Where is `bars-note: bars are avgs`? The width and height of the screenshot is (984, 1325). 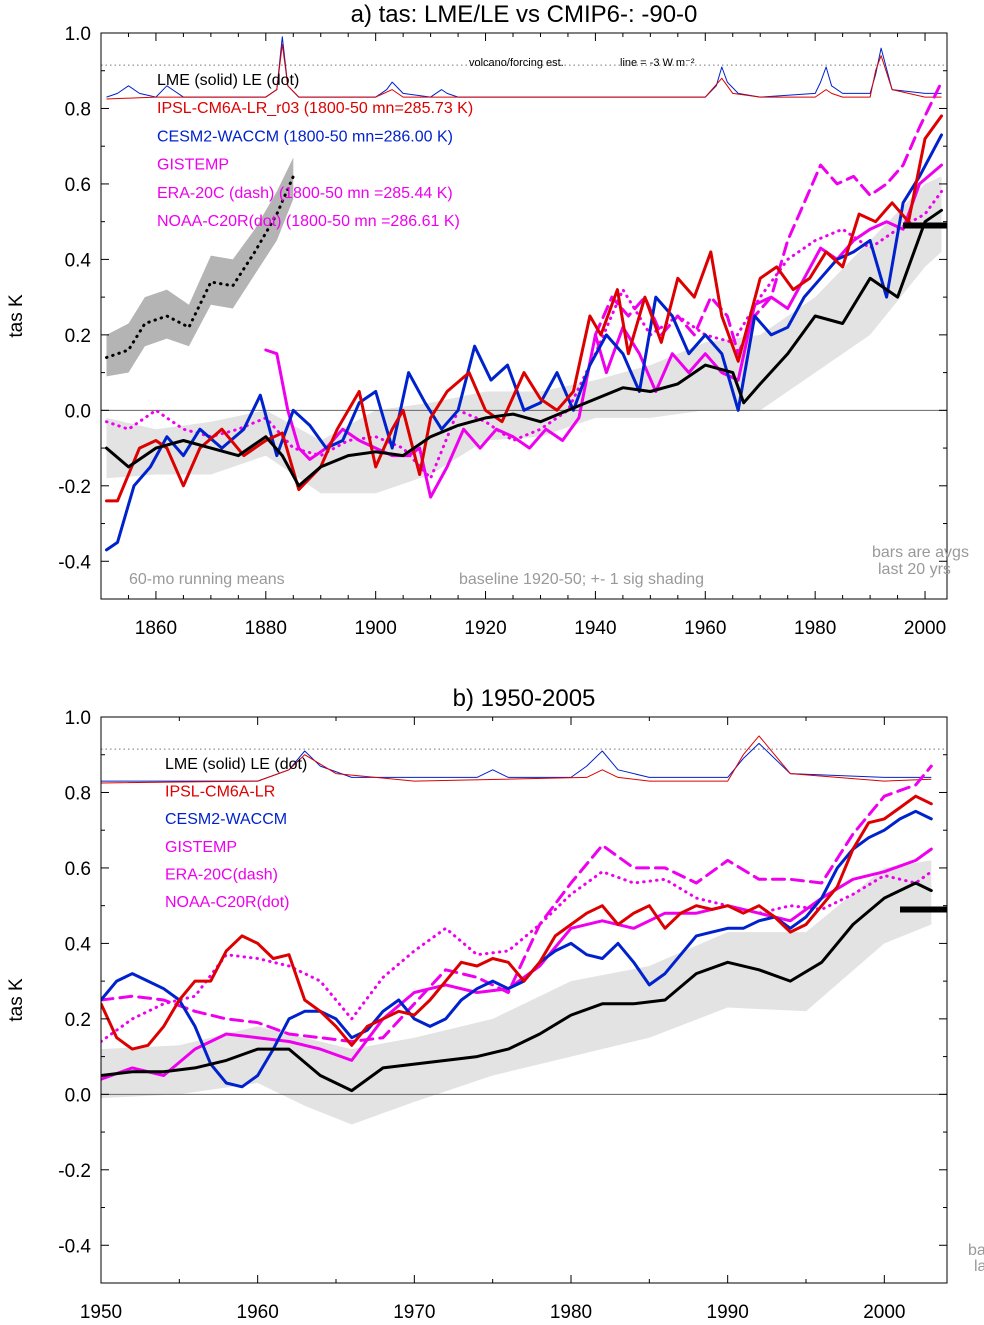 bars-note: bars are avgs is located at coordinates (920, 552).